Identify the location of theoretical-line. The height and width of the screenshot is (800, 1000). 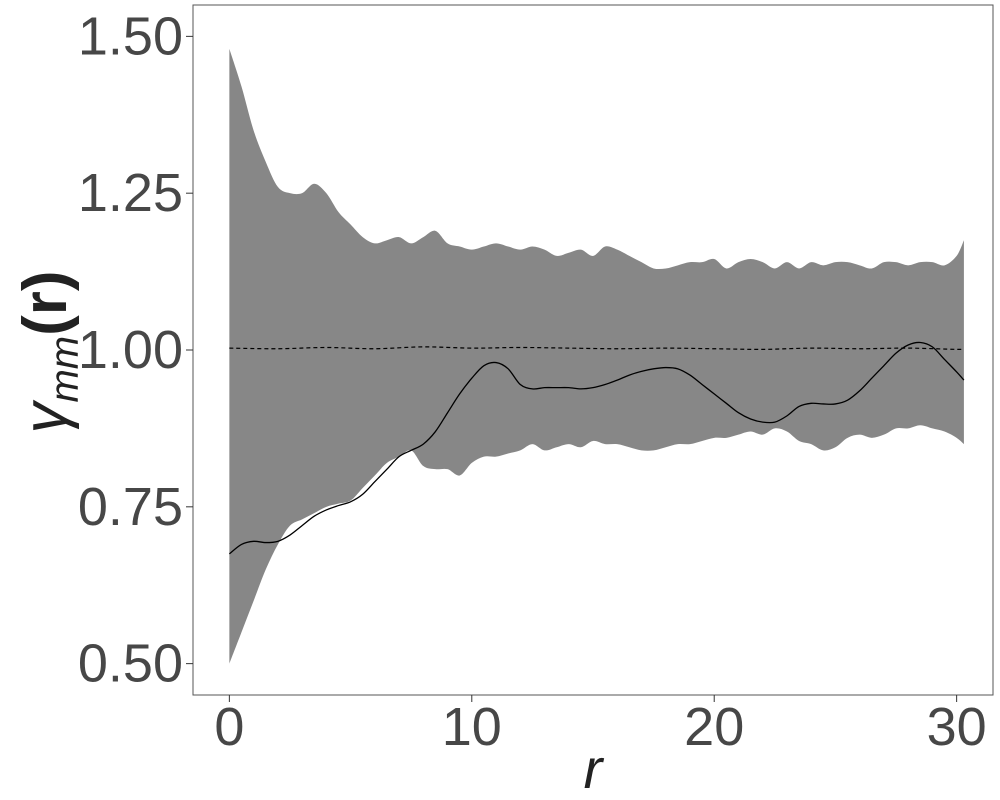
(597, 348).